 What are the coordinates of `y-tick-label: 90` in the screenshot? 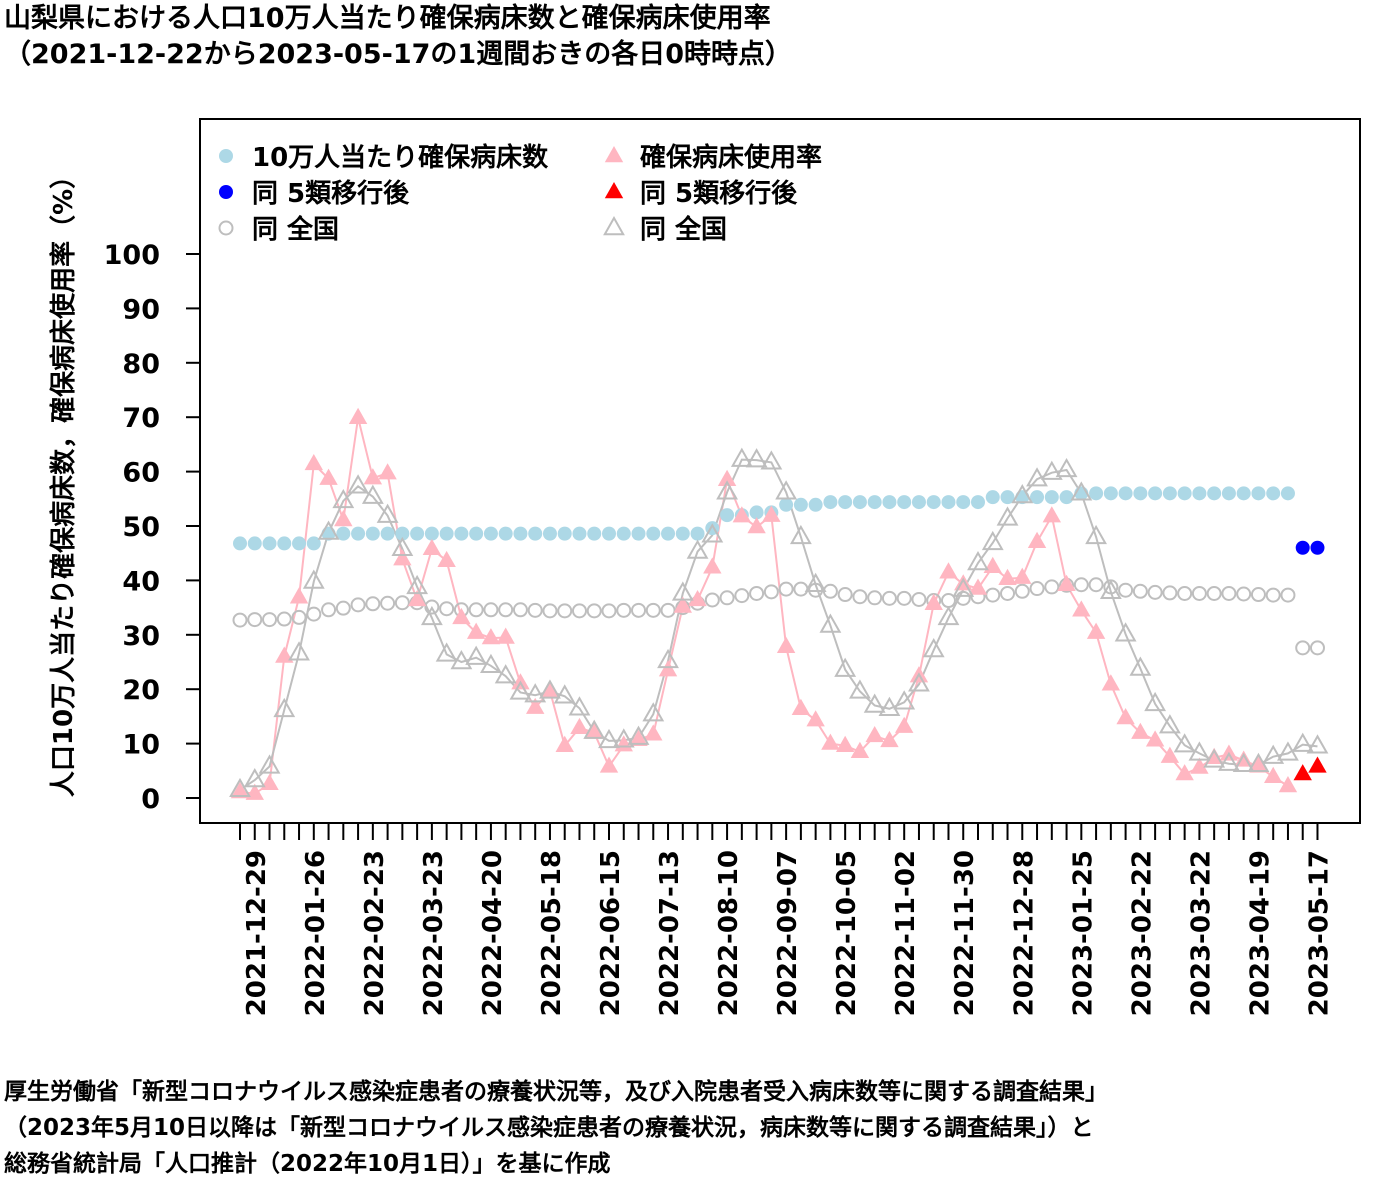 It's located at (141, 309).